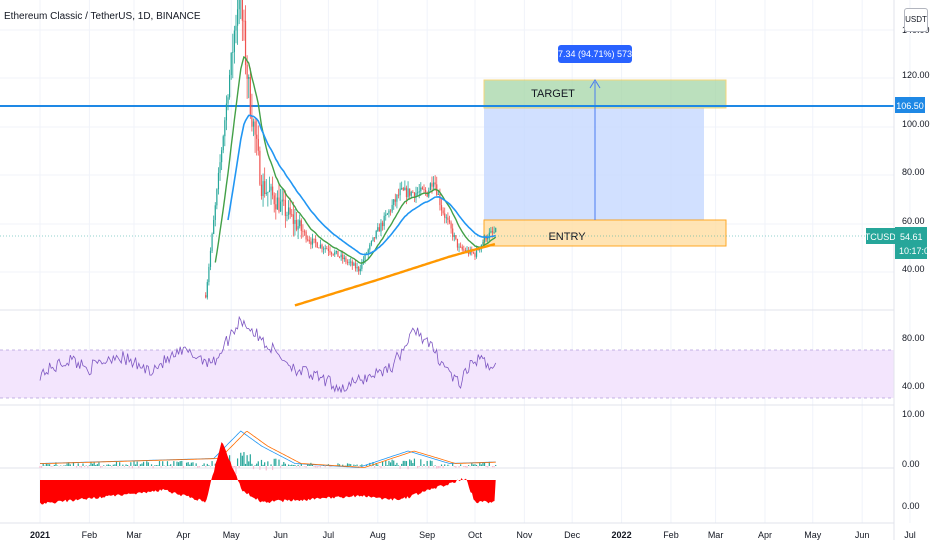 The height and width of the screenshot is (550, 932). What do you see at coordinates (911, 506) in the screenshot?
I see `bottom-axis: 0.00` at bounding box center [911, 506].